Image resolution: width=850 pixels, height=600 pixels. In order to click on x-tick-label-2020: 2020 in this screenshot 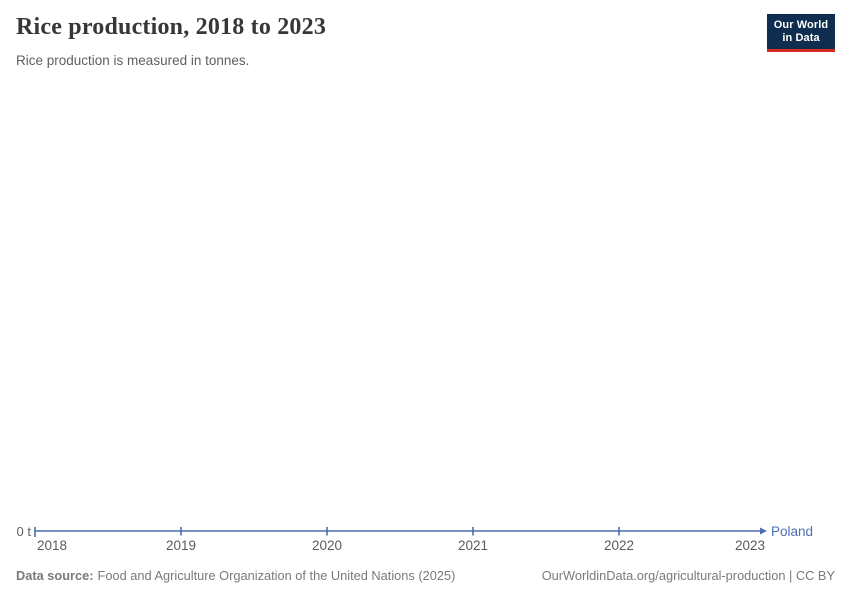, I will do `click(327, 545)`.